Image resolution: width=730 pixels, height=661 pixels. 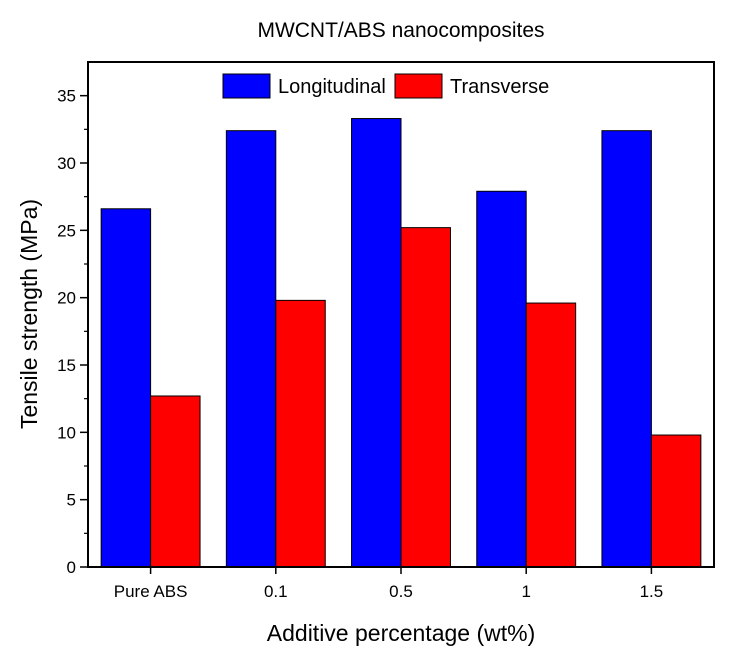 I want to click on x-tick-label: Pure ABS, so click(x=151, y=591).